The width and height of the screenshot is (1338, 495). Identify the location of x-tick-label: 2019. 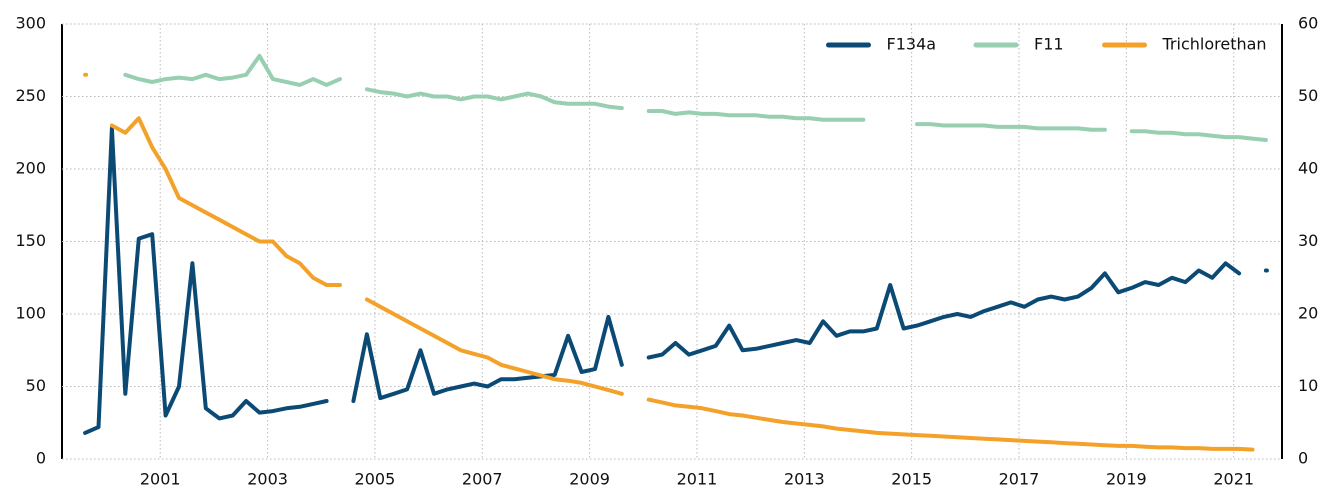
(1126, 479).